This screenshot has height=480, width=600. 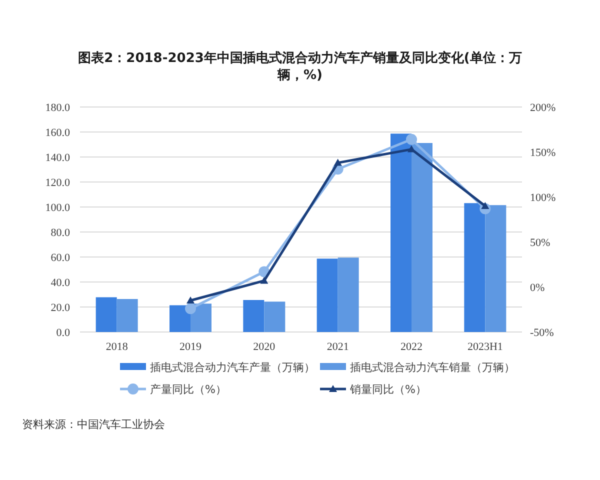 What do you see at coordinates (432, 367) in the screenshot?
I see `legend-label: 插电式混合动力汽车销量（万辆）` at bounding box center [432, 367].